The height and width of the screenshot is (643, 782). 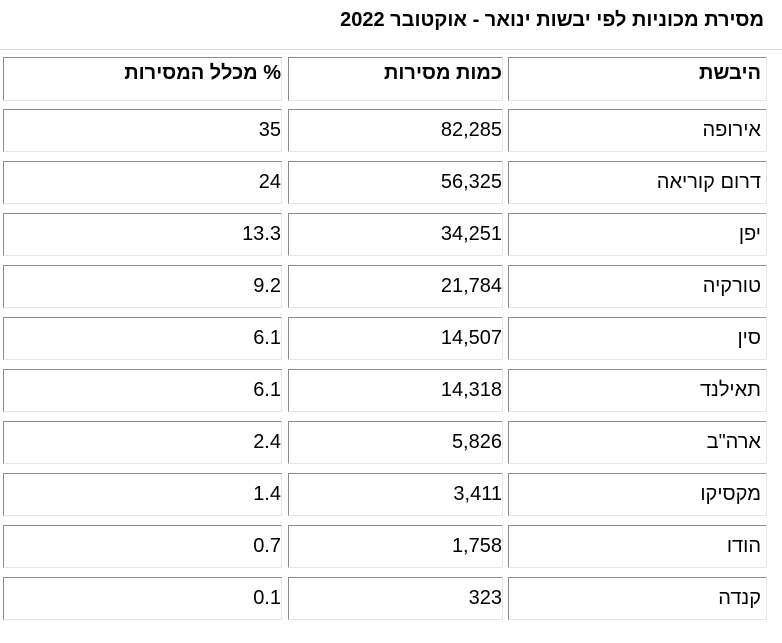 What do you see at coordinates (395, 598) in the screenshot?
I see `delivery-count-cell: 323` at bounding box center [395, 598].